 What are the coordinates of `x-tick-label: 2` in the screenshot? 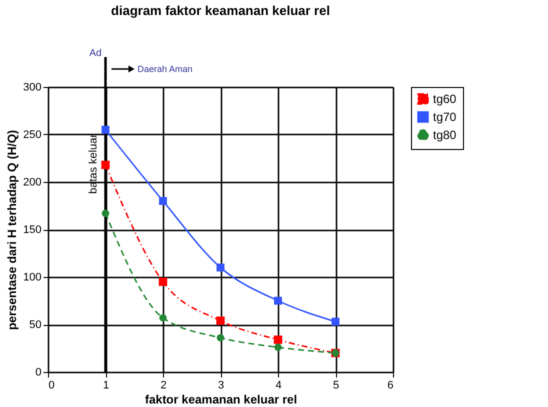 It's located at (163, 386).